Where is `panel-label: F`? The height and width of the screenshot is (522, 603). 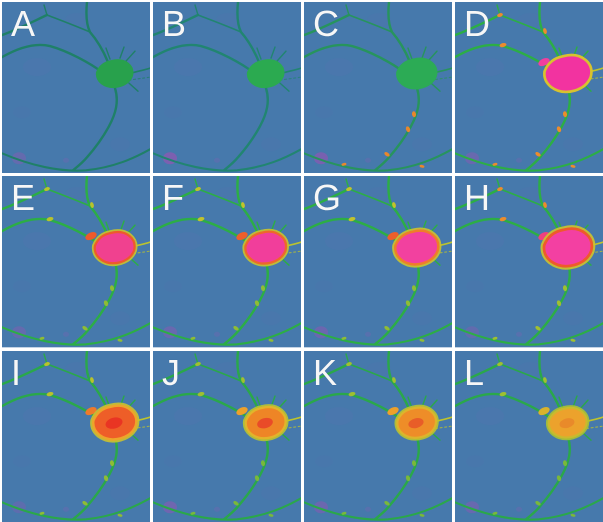
panel-label: F is located at coordinates (173, 198).